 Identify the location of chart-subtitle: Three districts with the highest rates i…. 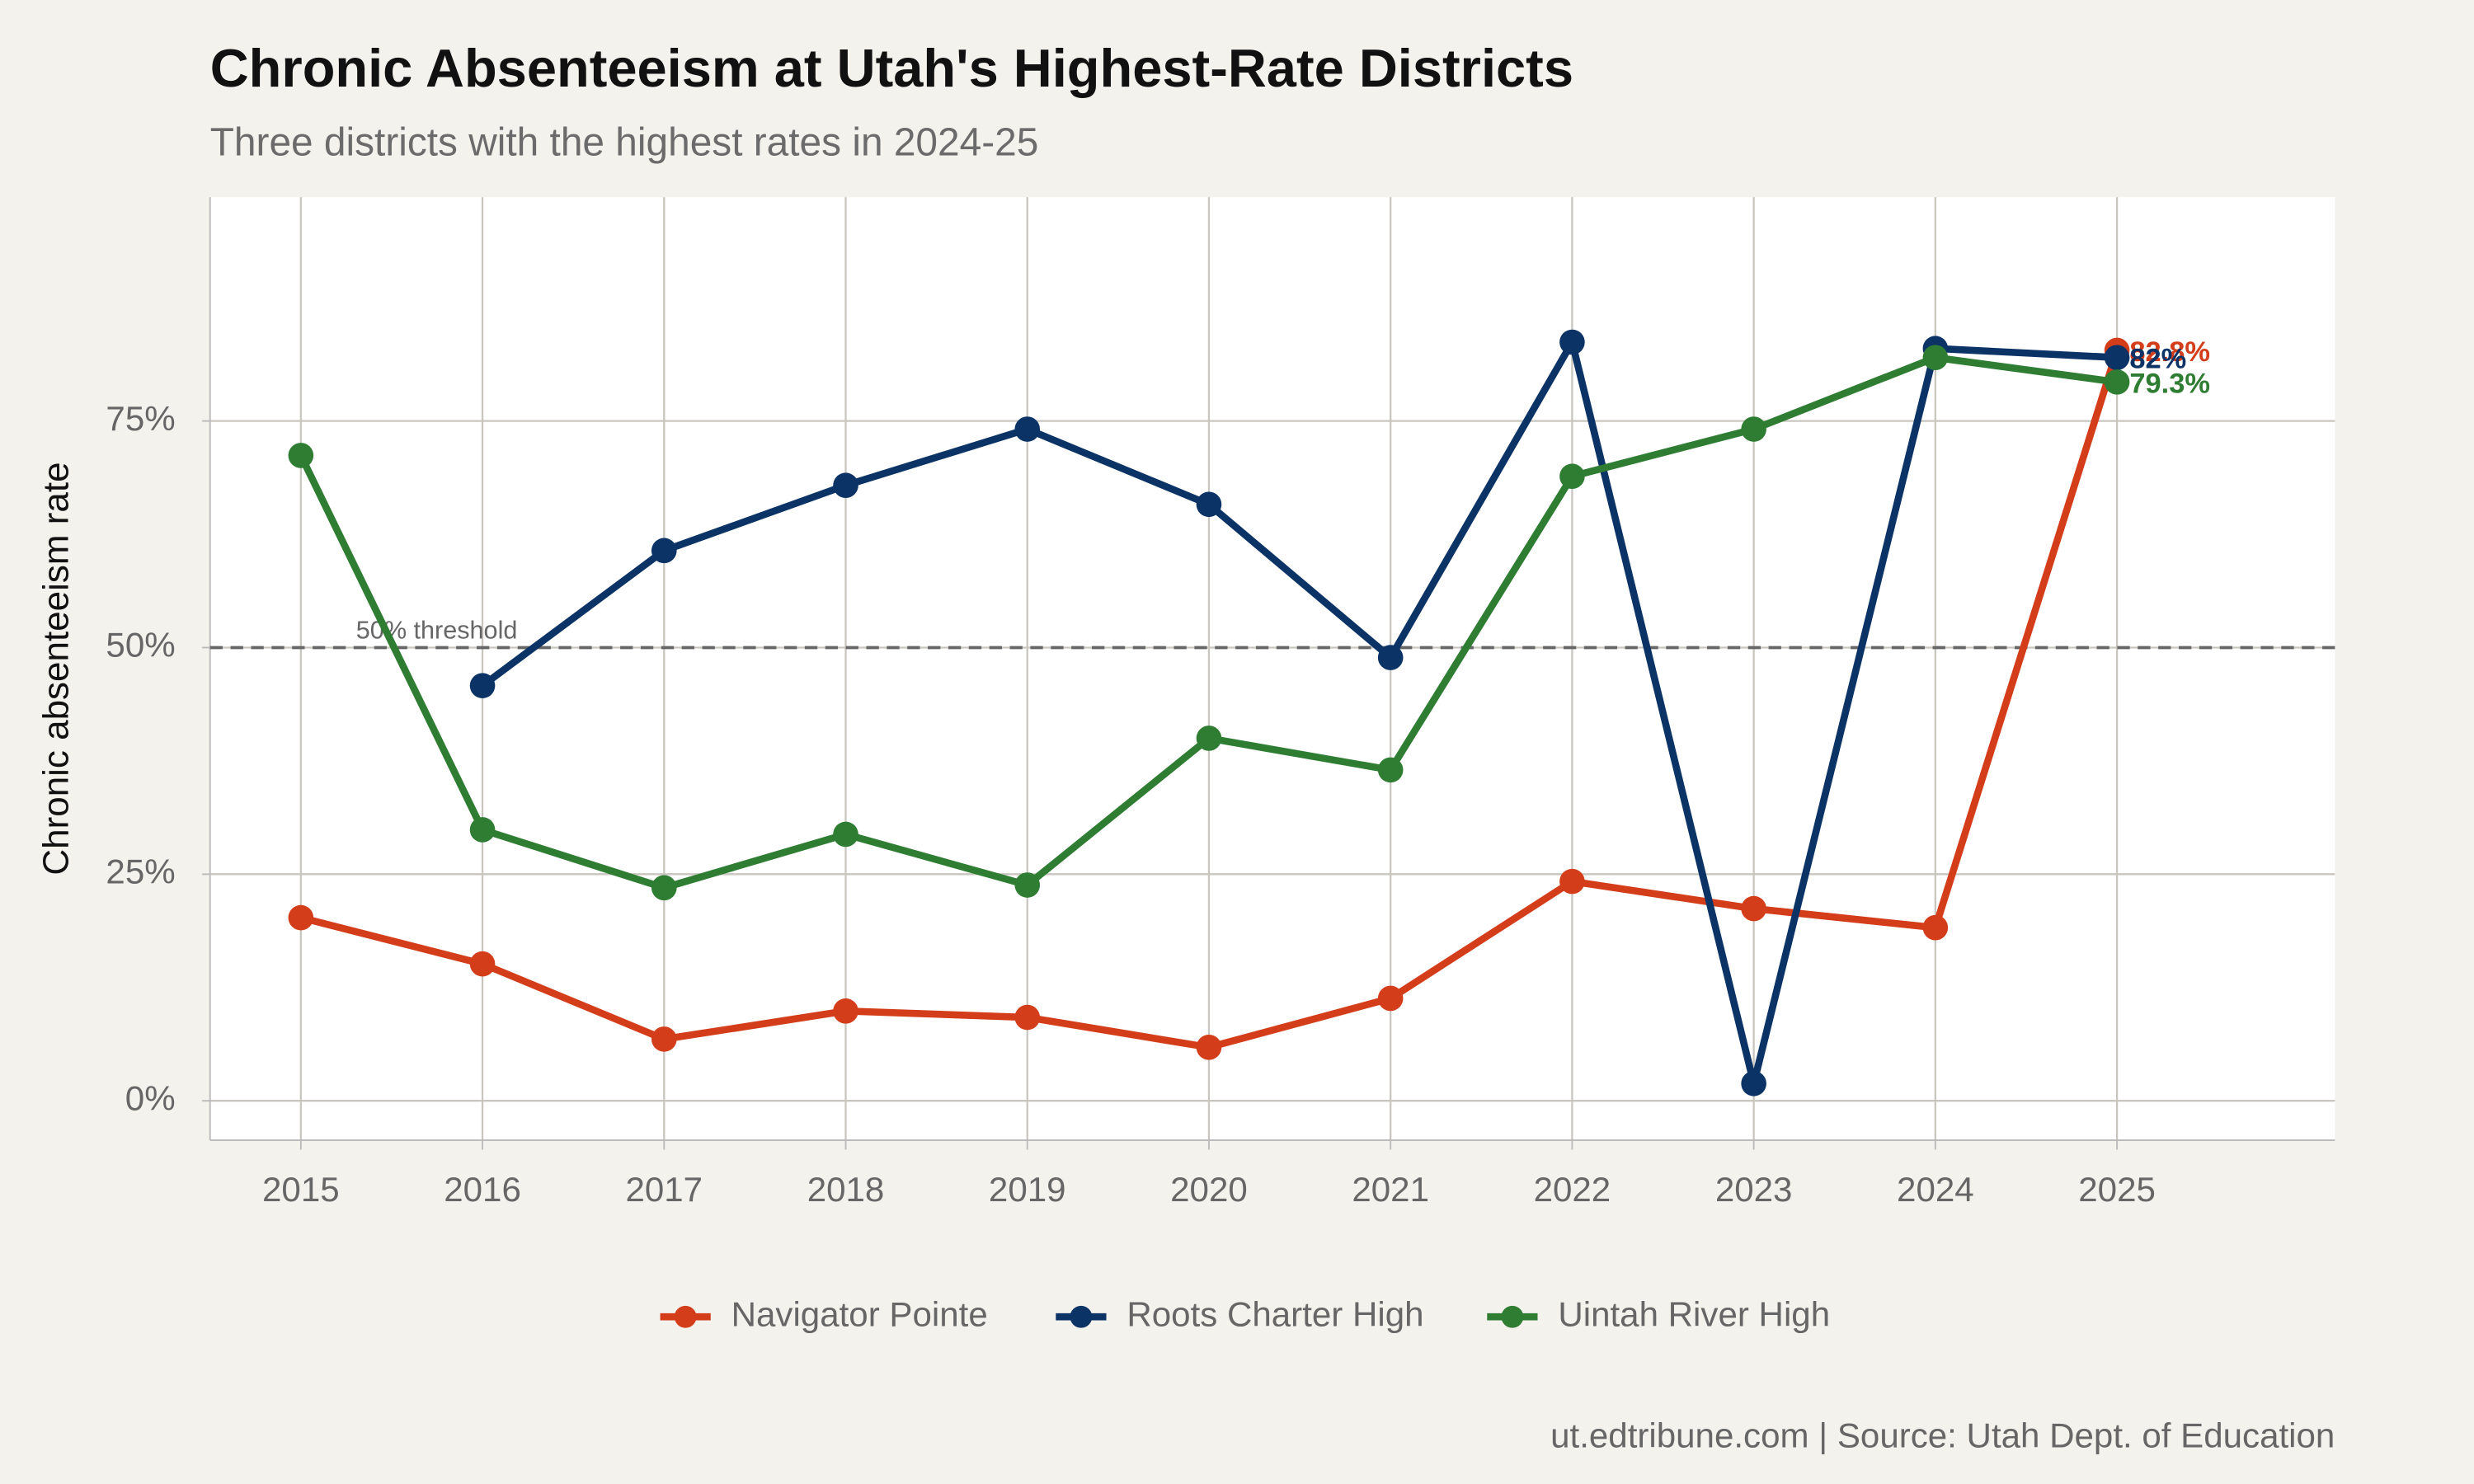
(624, 143).